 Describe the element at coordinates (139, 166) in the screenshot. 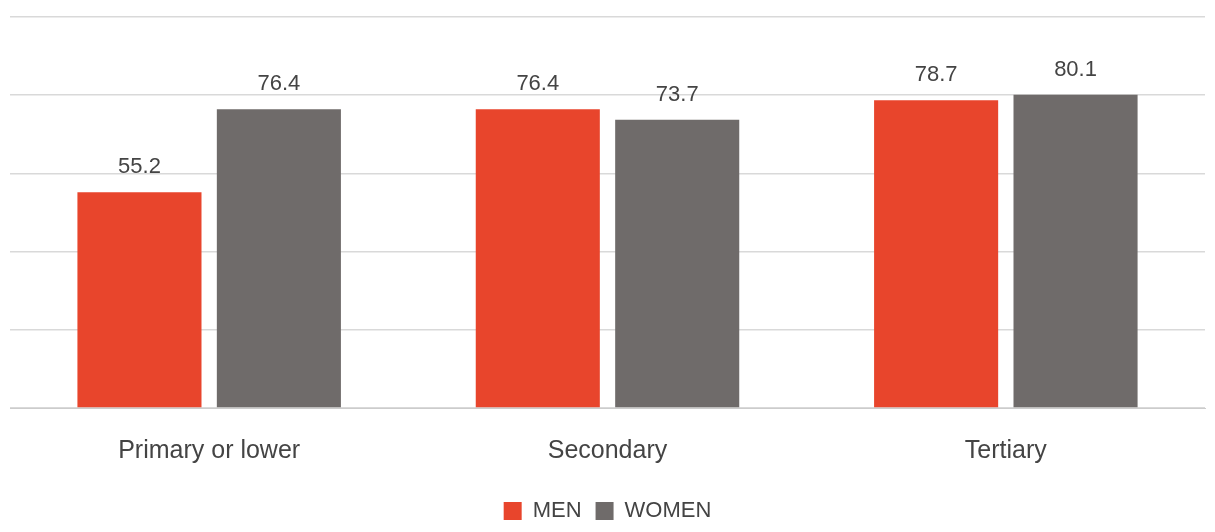

I see `data-label: 55.2` at that location.